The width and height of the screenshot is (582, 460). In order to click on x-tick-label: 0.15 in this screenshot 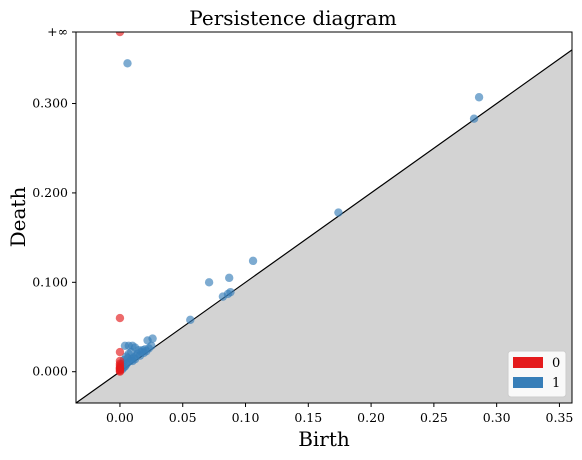, I will do `click(308, 417)`.